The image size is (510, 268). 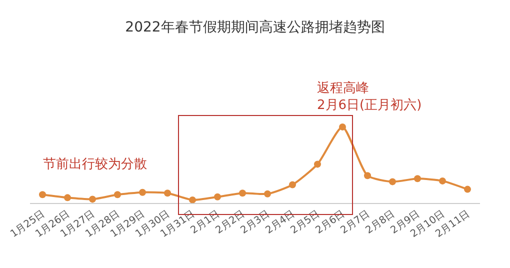 What do you see at coordinates (95, 164) in the screenshot?
I see `annotation: 节前出行较为分散` at bounding box center [95, 164].